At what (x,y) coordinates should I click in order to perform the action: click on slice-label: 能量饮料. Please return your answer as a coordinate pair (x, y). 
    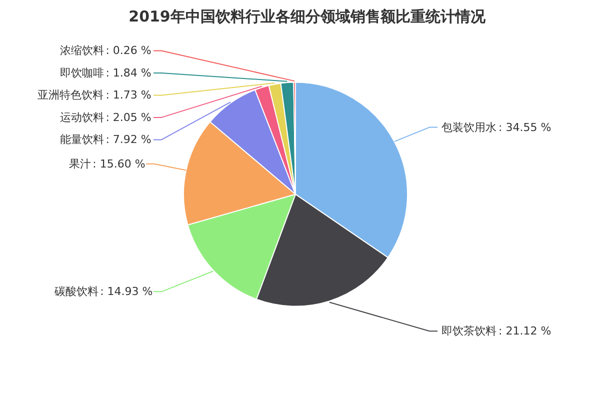
    Looking at the image, I should click on (82, 139).